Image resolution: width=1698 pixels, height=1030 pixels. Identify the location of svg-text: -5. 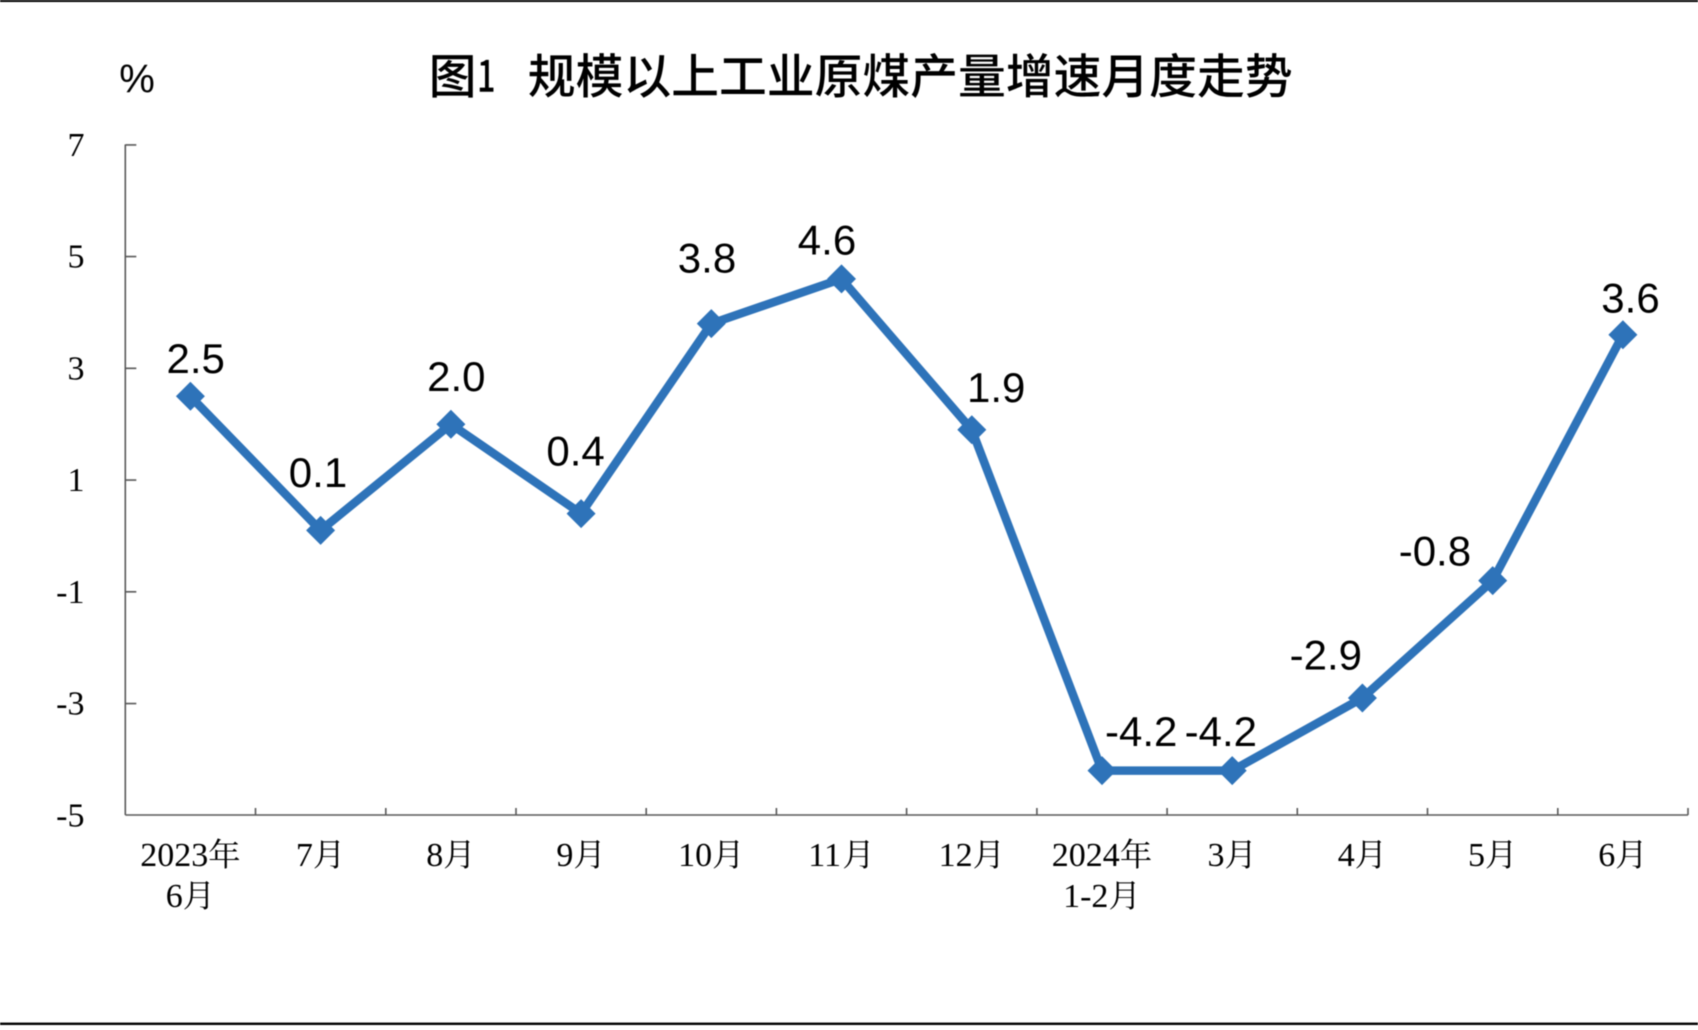
(70, 815).